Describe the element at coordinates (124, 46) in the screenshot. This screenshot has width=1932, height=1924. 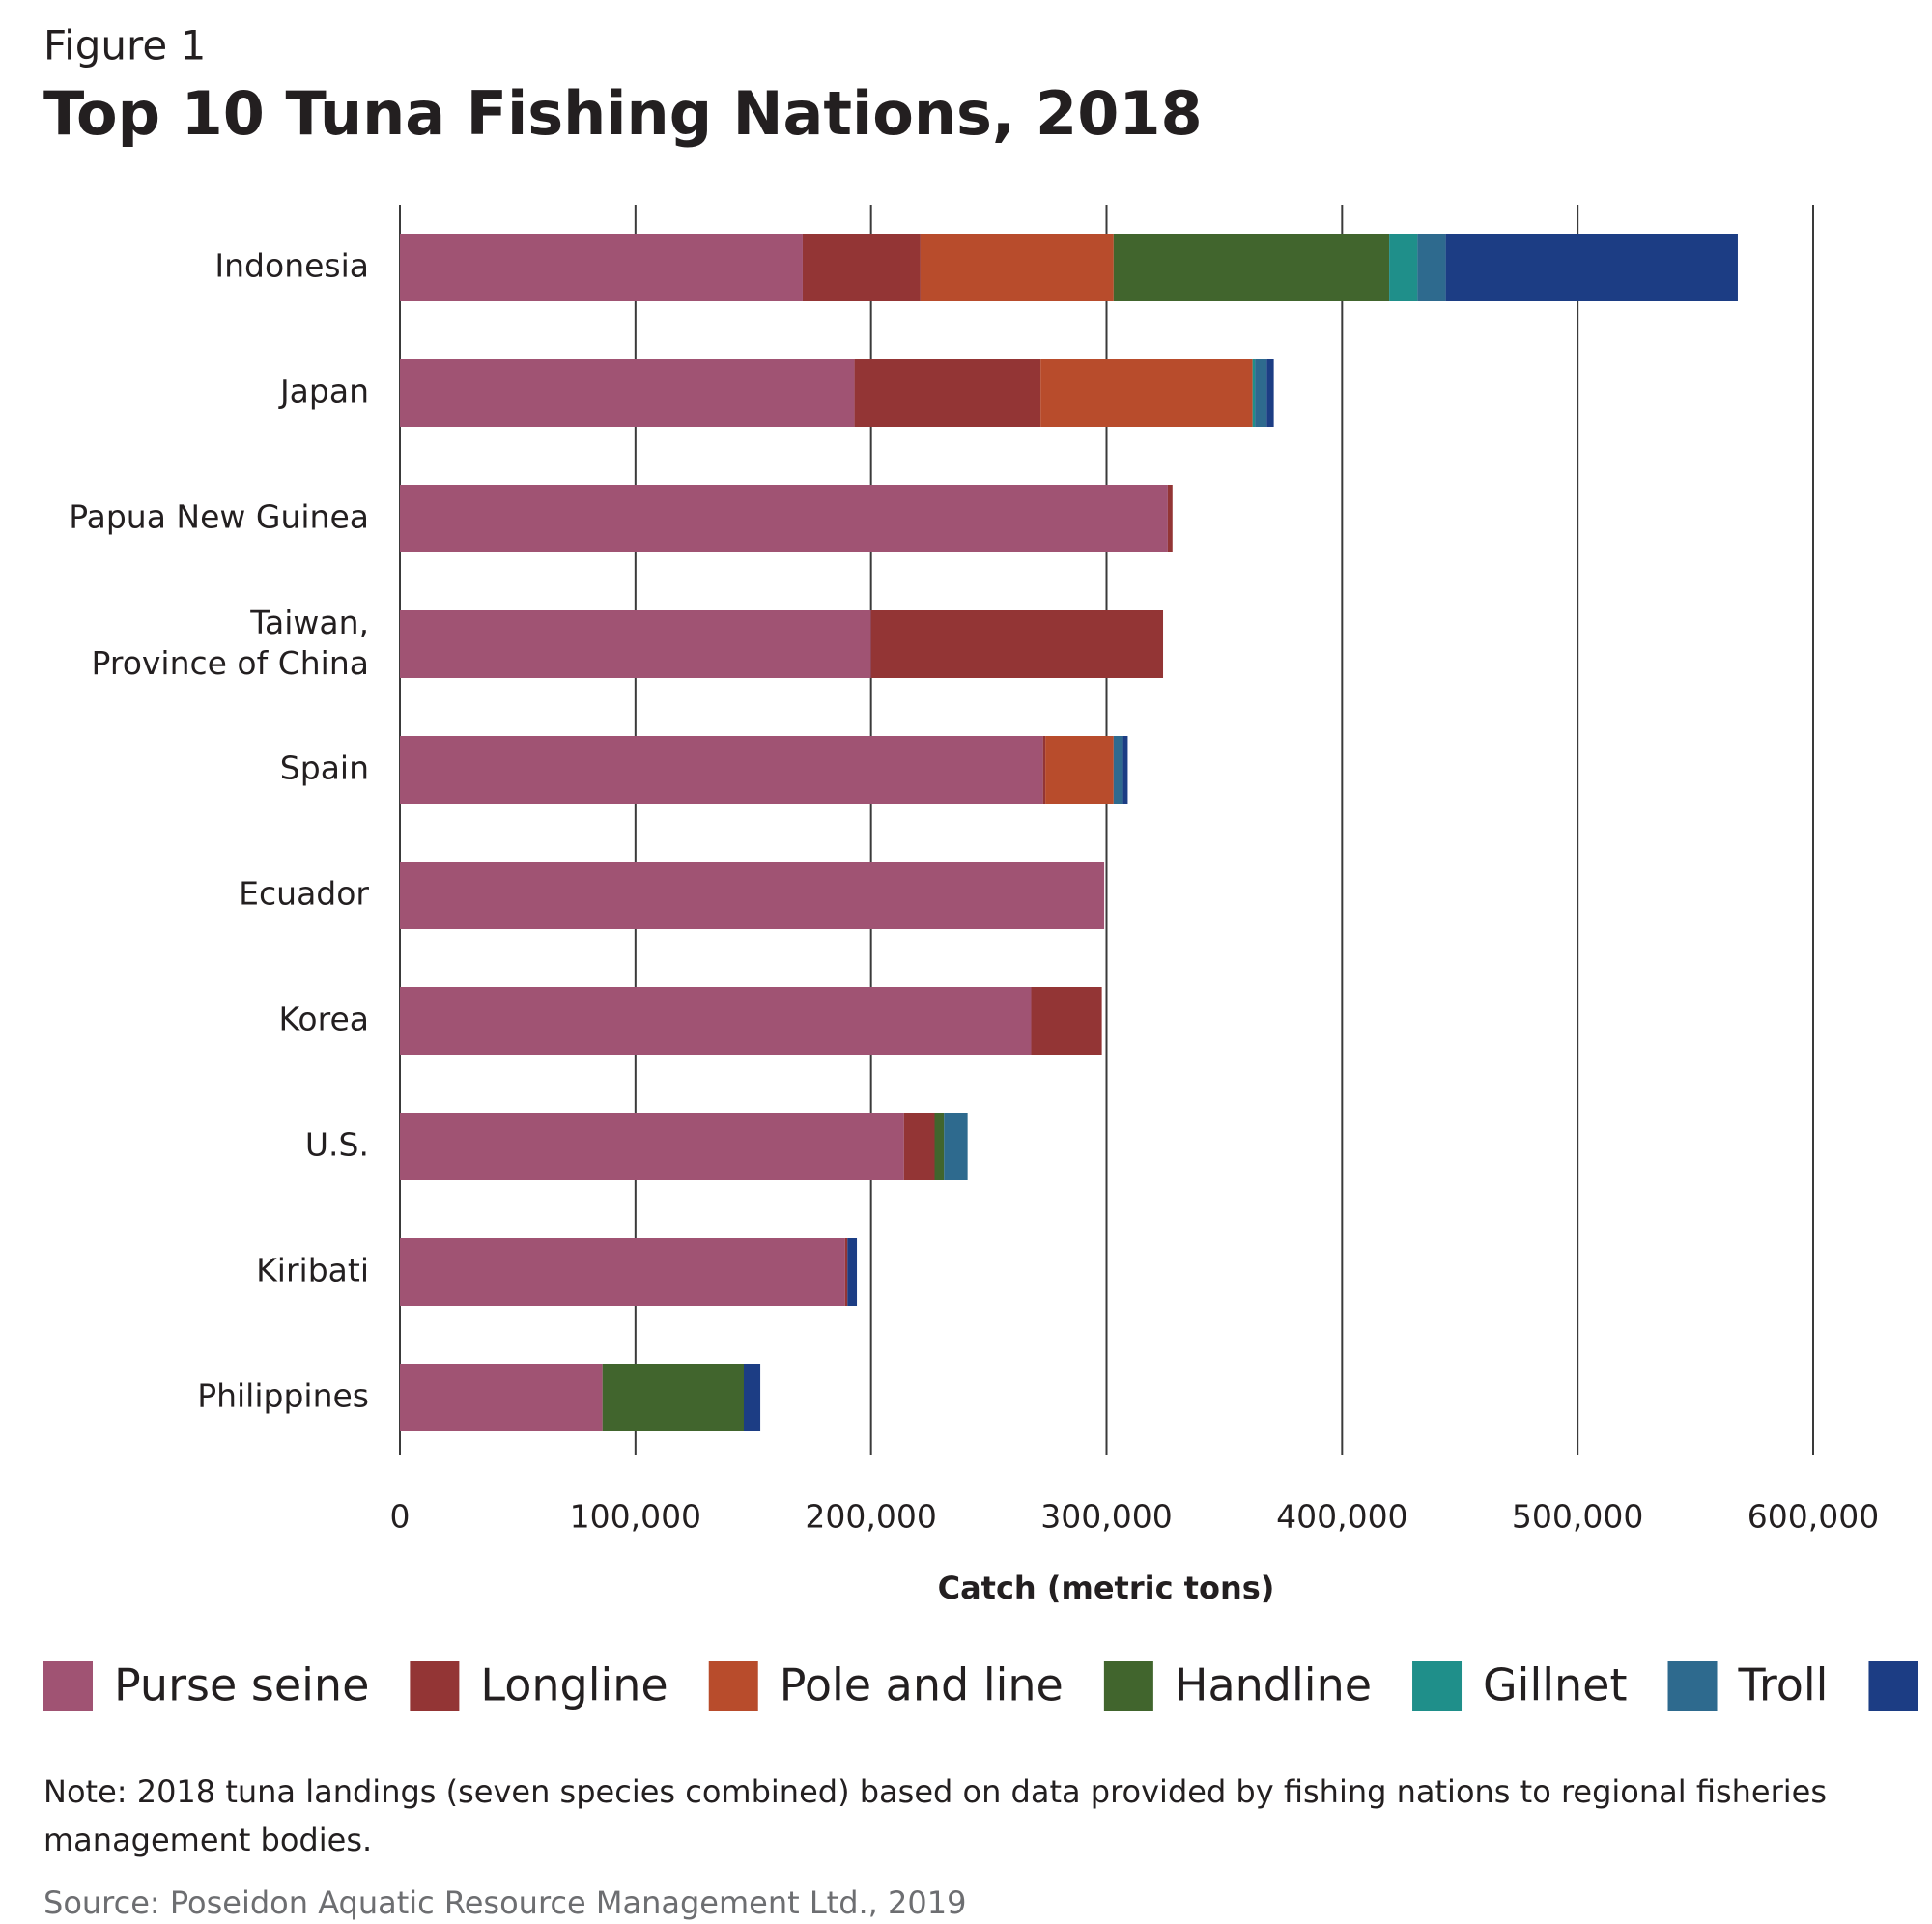
I see `figure-label: Figure 1` at that location.